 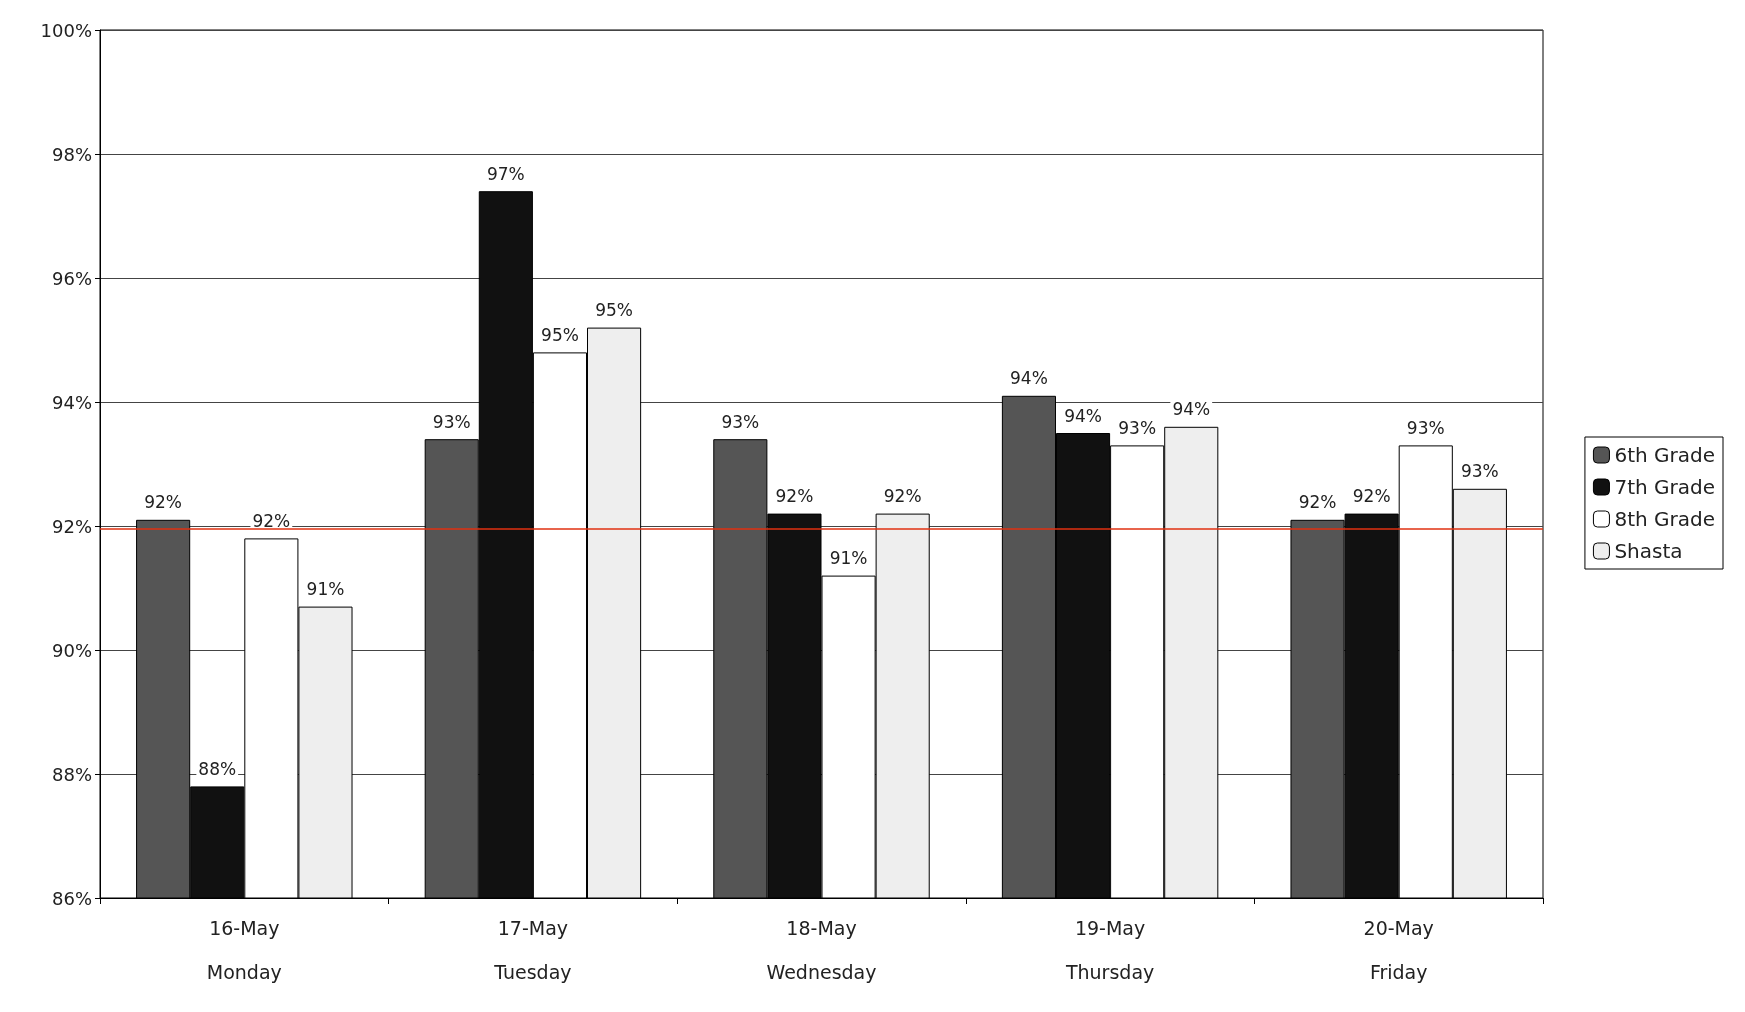 What do you see at coordinates (217, 768) in the screenshot?
I see `data-label: 88%` at bounding box center [217, 768].